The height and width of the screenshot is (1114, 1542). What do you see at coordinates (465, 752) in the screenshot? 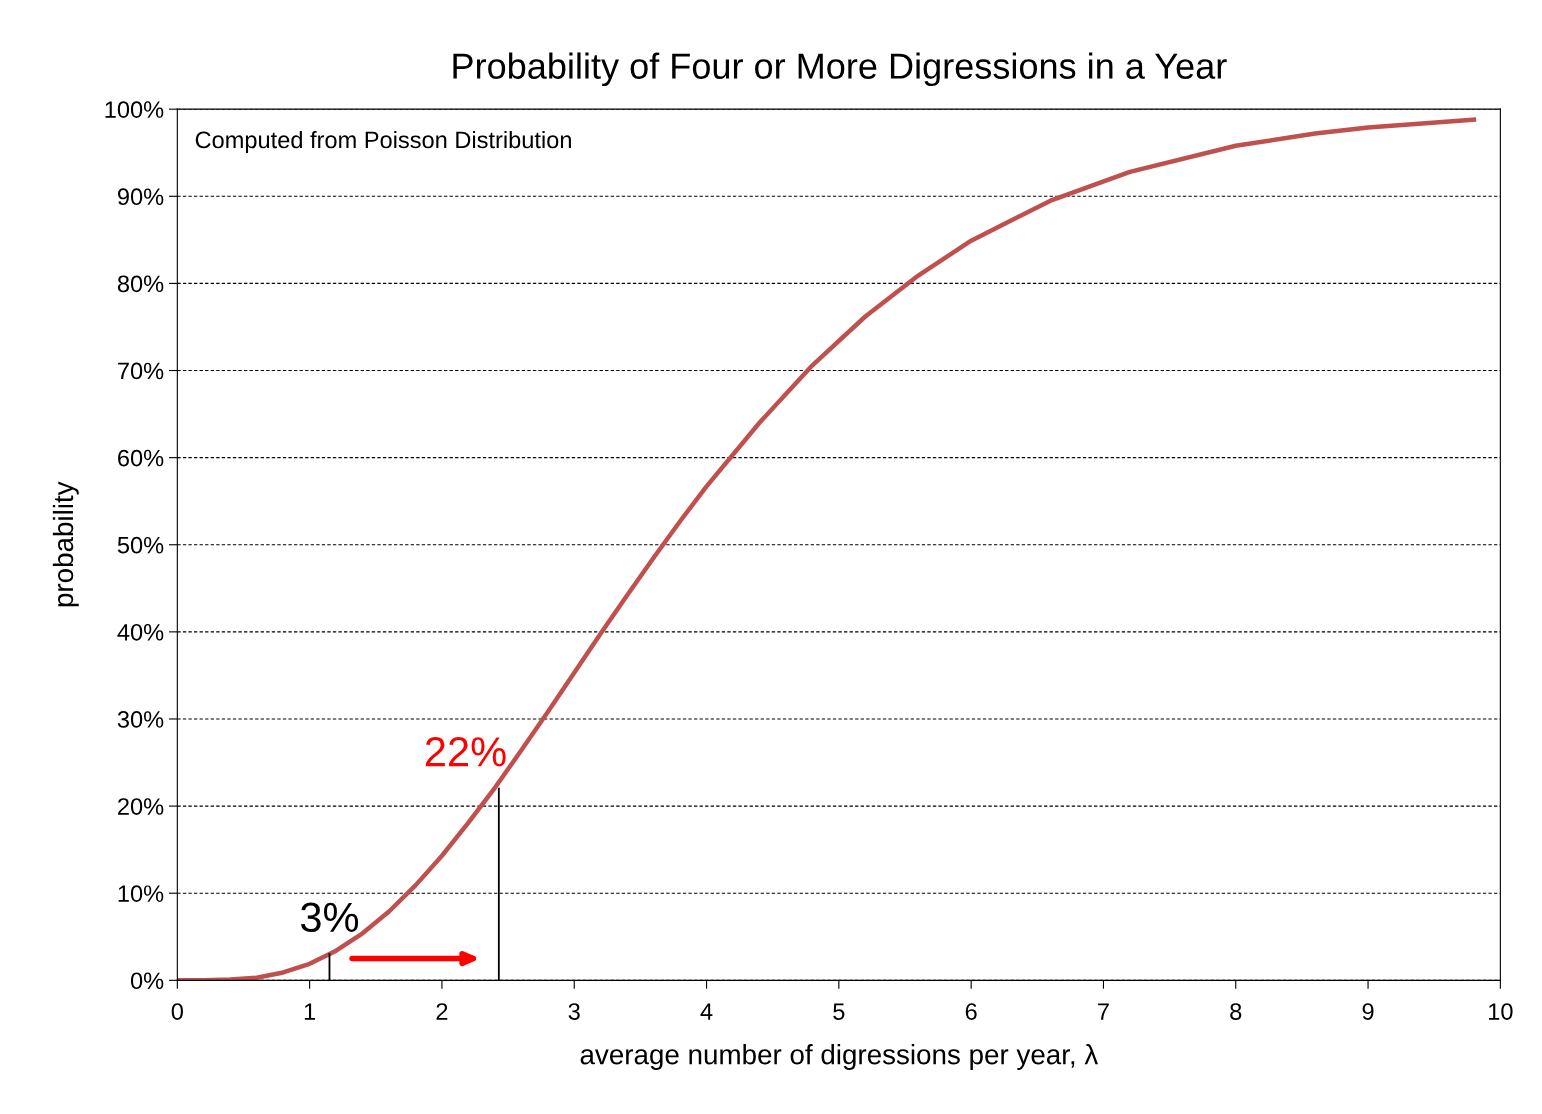
I see `annotation: 22%` at bounding box center [465, 752].